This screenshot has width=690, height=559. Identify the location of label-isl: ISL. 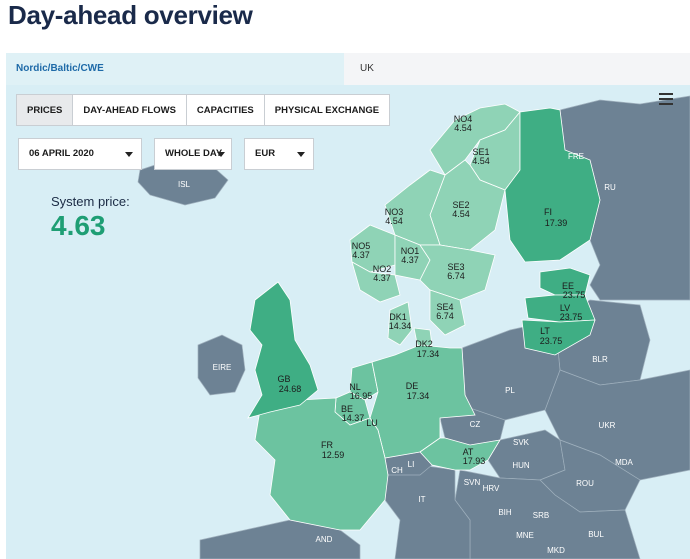
(184, 184).